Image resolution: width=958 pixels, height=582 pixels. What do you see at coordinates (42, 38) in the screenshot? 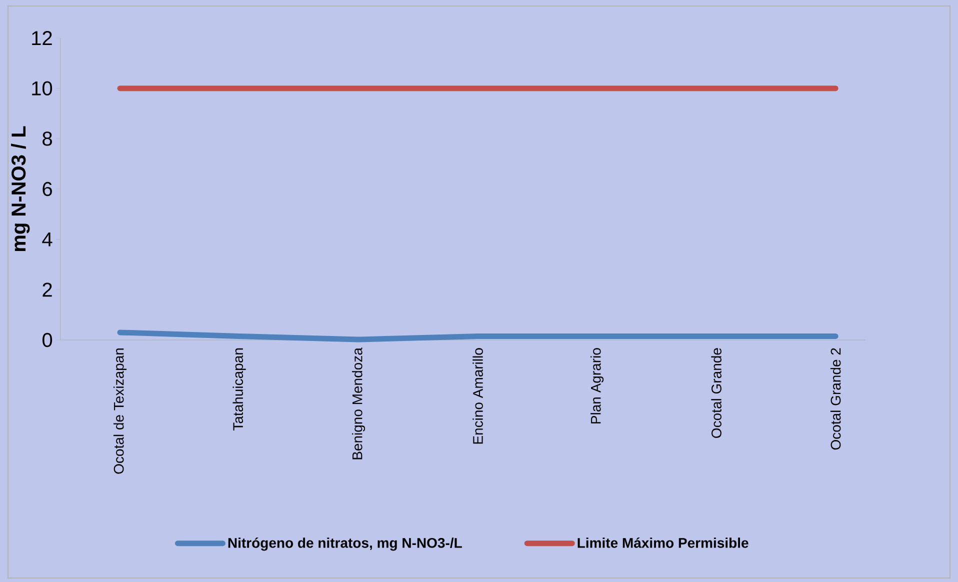
I see `y-tick-label: 12` at bounding box center [42, 38].